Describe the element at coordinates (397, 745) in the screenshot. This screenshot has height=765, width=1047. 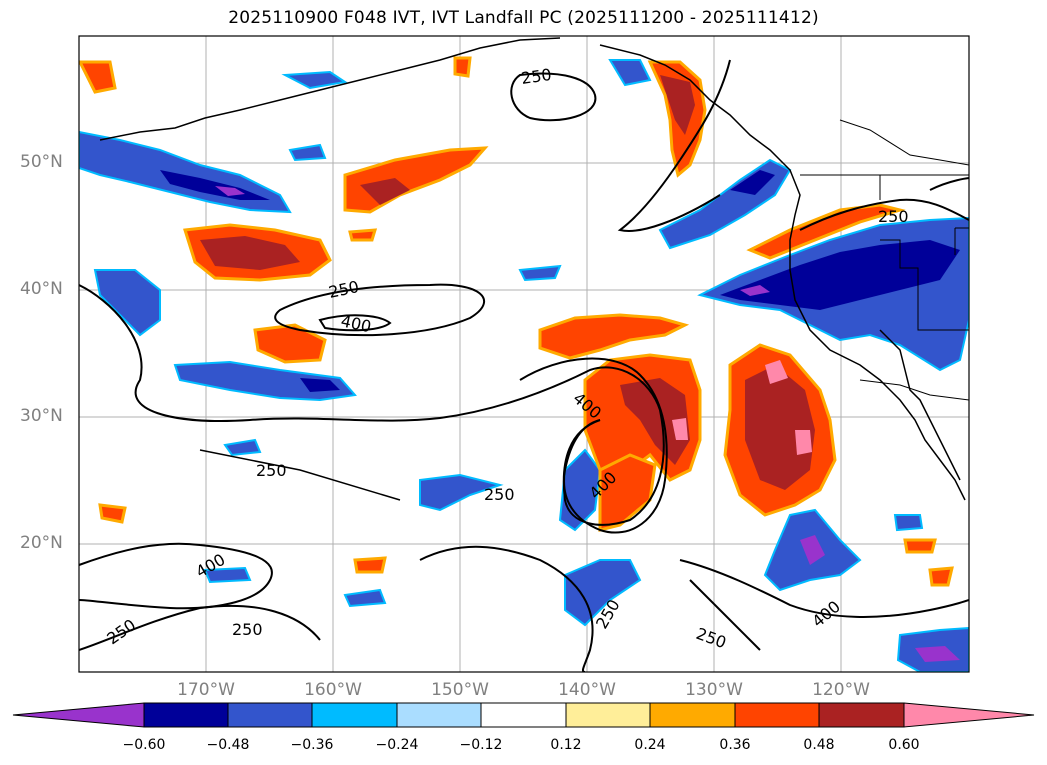
I see `colorbar-tick-label: −0.24` at that location.